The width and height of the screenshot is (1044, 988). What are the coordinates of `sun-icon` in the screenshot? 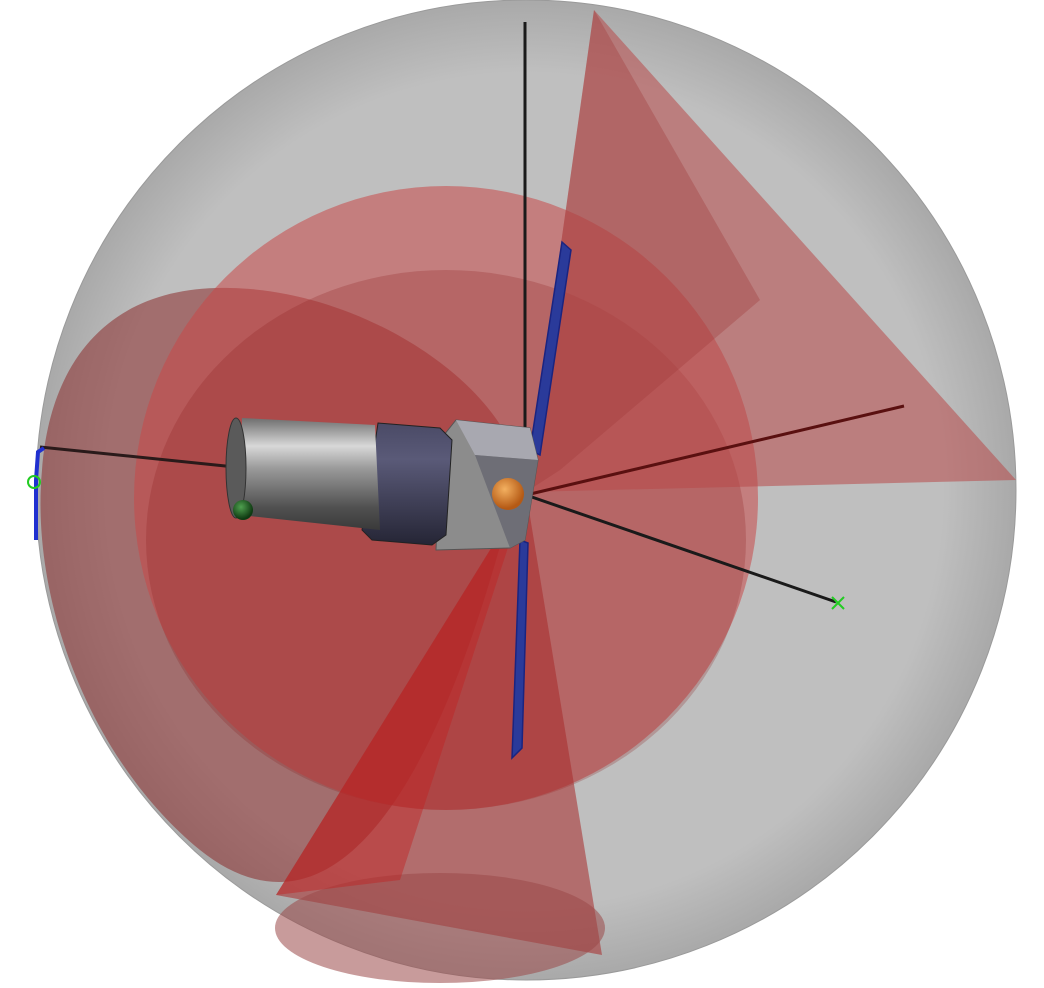 It's located at (508, 494).